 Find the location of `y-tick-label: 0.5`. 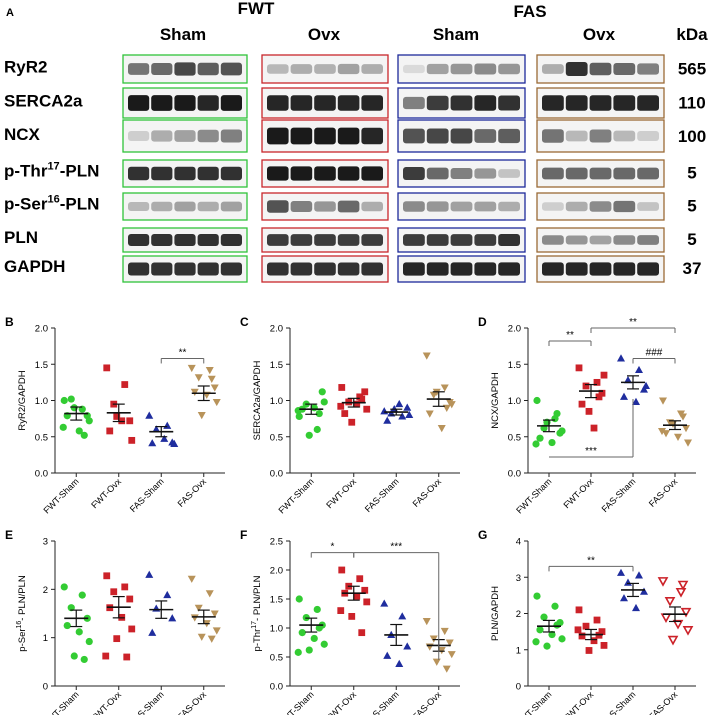

y-tick-label: 0.5 is located at coordinates (276, 437).